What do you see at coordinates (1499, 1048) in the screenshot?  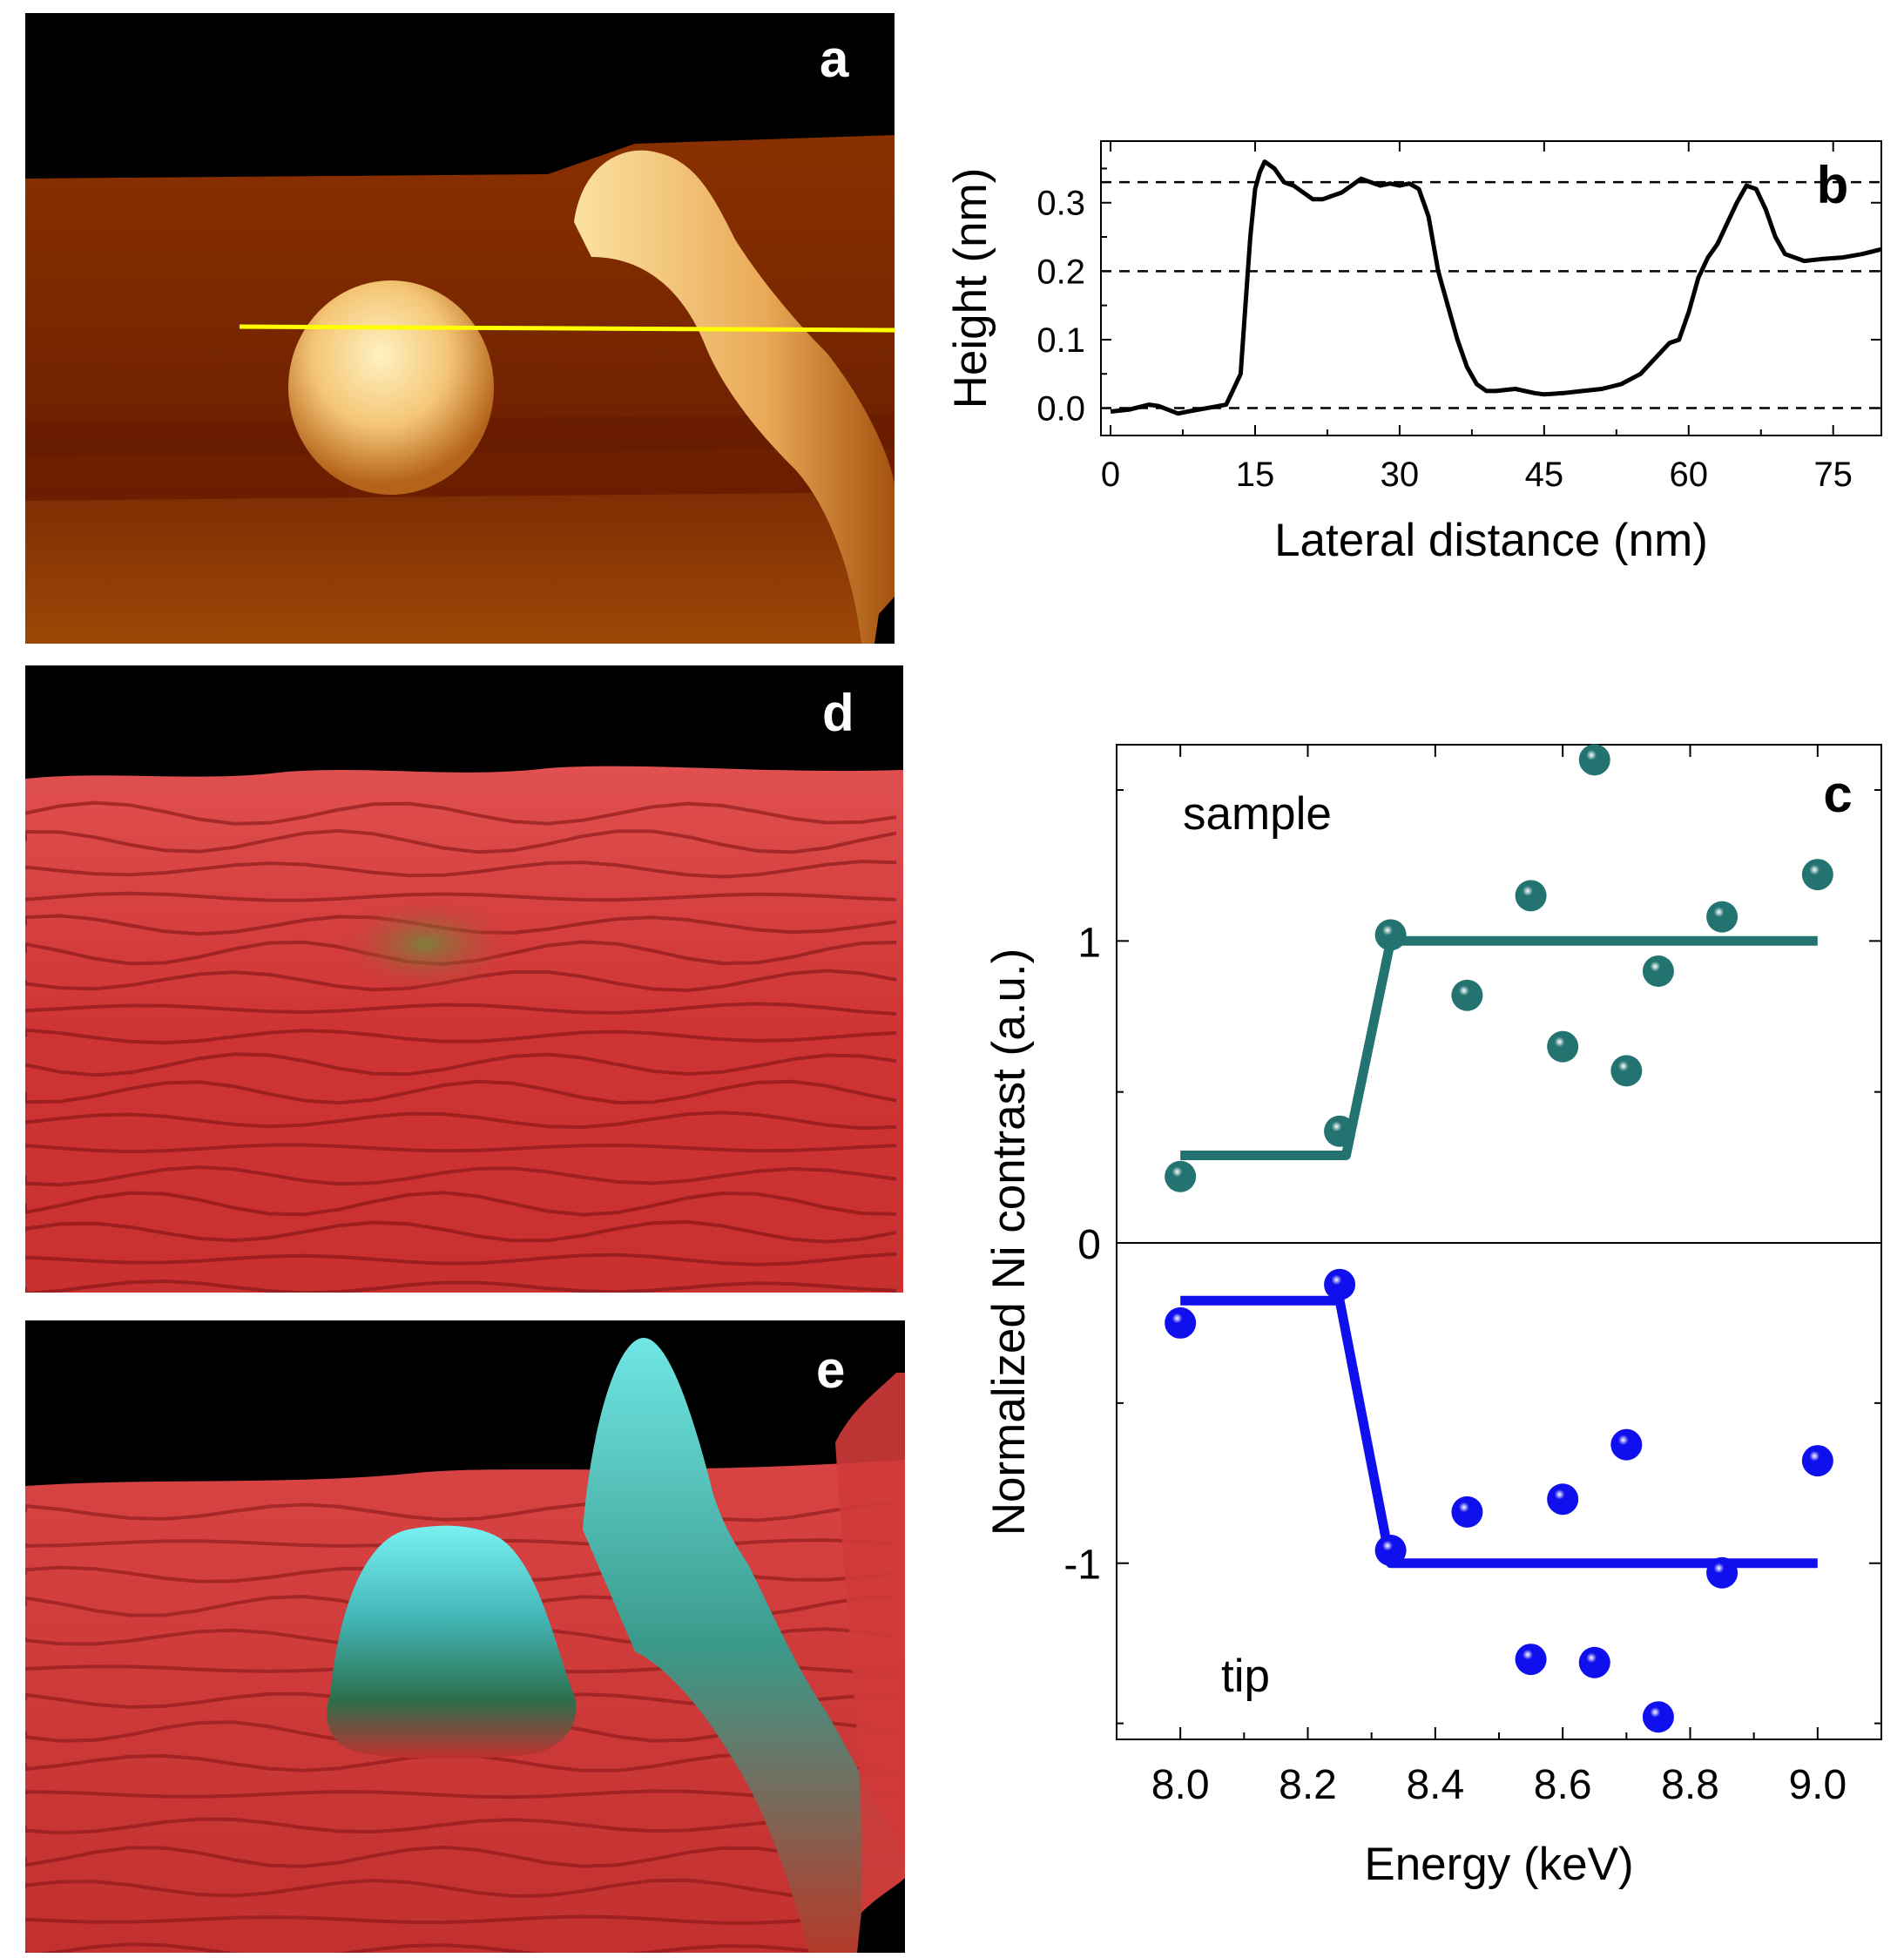 I see `chart-c-sample-fit` at bounding box center [1499, 1048].